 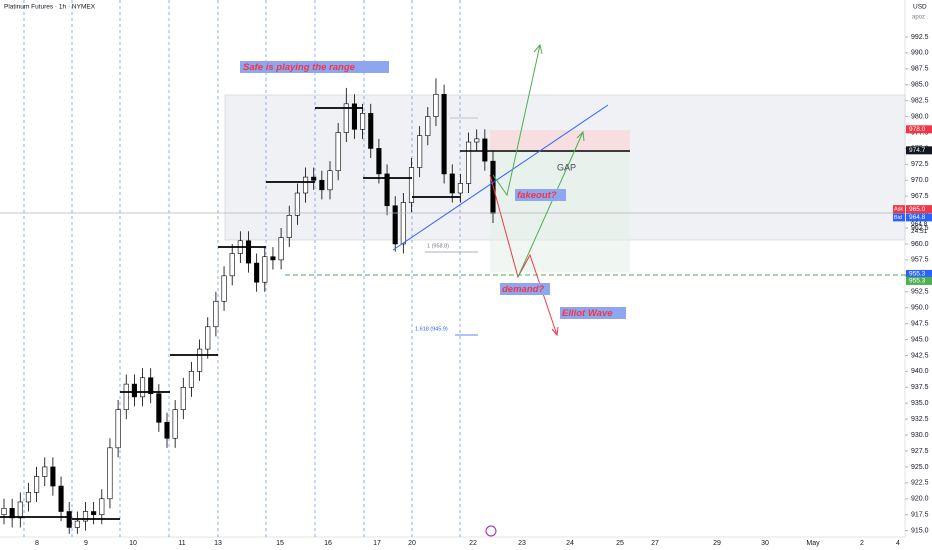 What do you see at coordinates (917, 274) in the screenshot?
I see `price-tag-label: 955.3` at bounding box center [917, 274].